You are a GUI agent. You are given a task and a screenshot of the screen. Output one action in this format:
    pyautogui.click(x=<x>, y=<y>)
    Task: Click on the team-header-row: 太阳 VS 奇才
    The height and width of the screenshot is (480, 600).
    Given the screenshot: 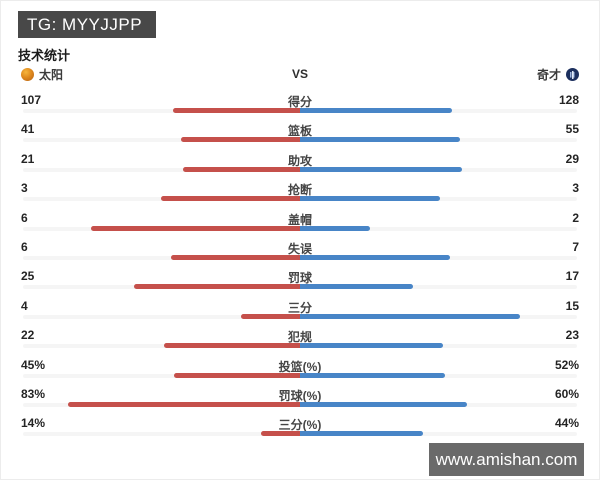 What is the action you would take?
    pyautogui.click(x=300, y=74)
    